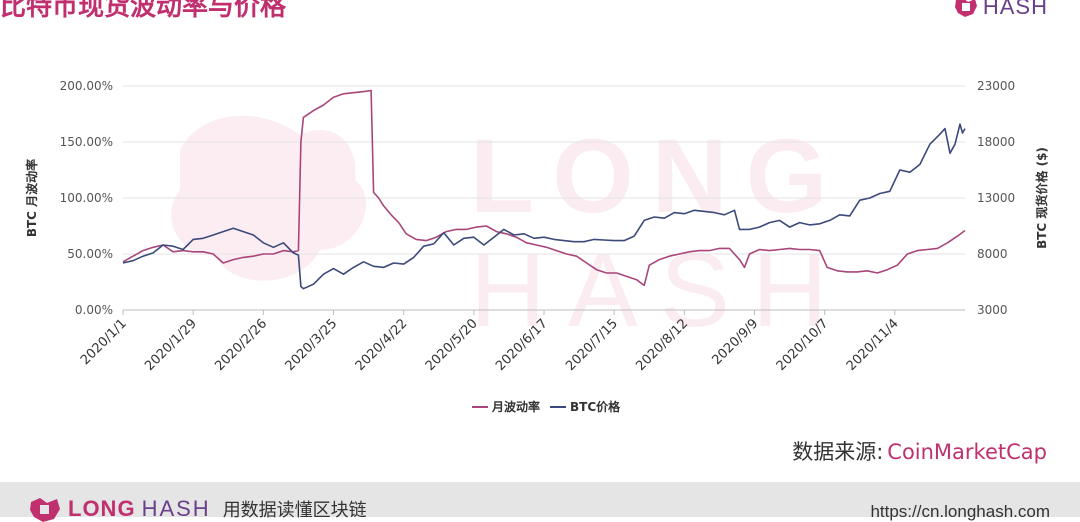  I want to click on x-tick-label: 2020/3/25, so click(312, 345).